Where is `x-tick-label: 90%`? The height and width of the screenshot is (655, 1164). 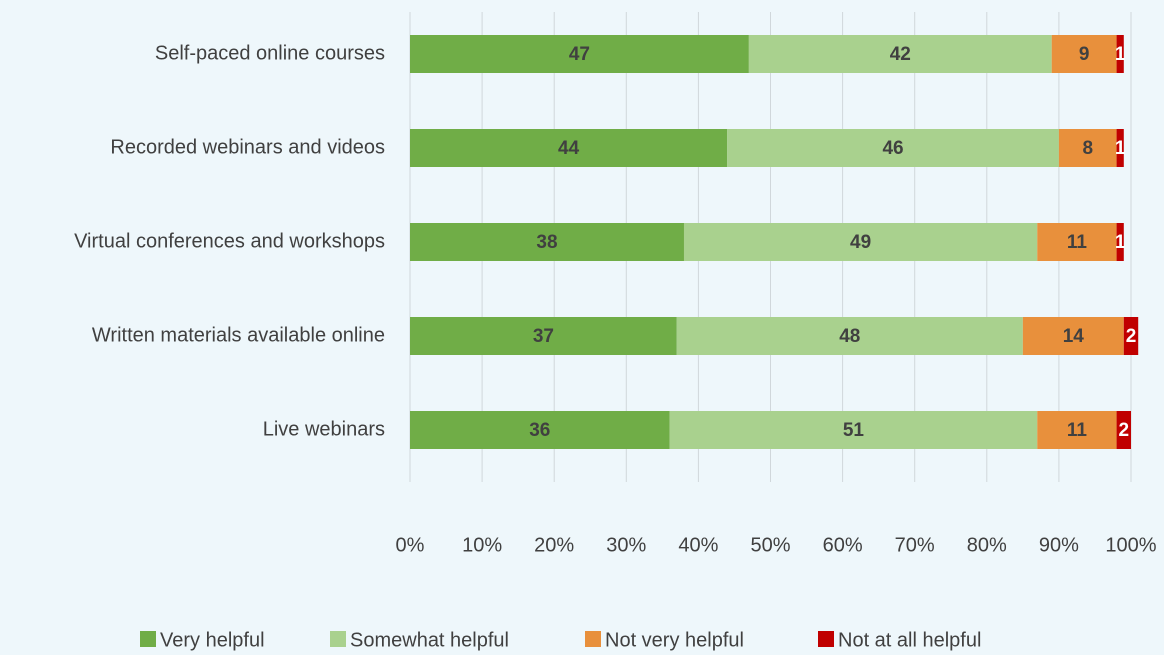 x-tick-label: 90% is located at coordinates (1059, 545).